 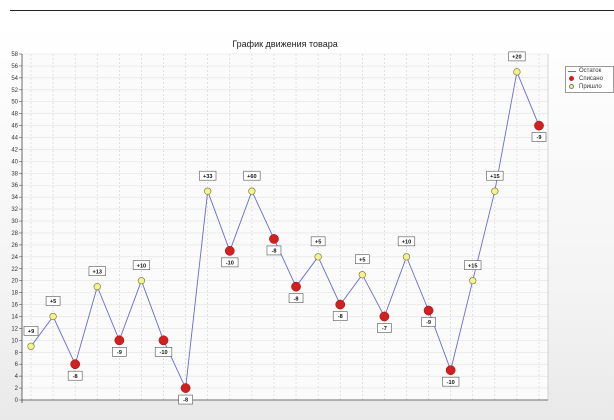 I want to click on y-tick-label: 50, so click(x=14, y=103).